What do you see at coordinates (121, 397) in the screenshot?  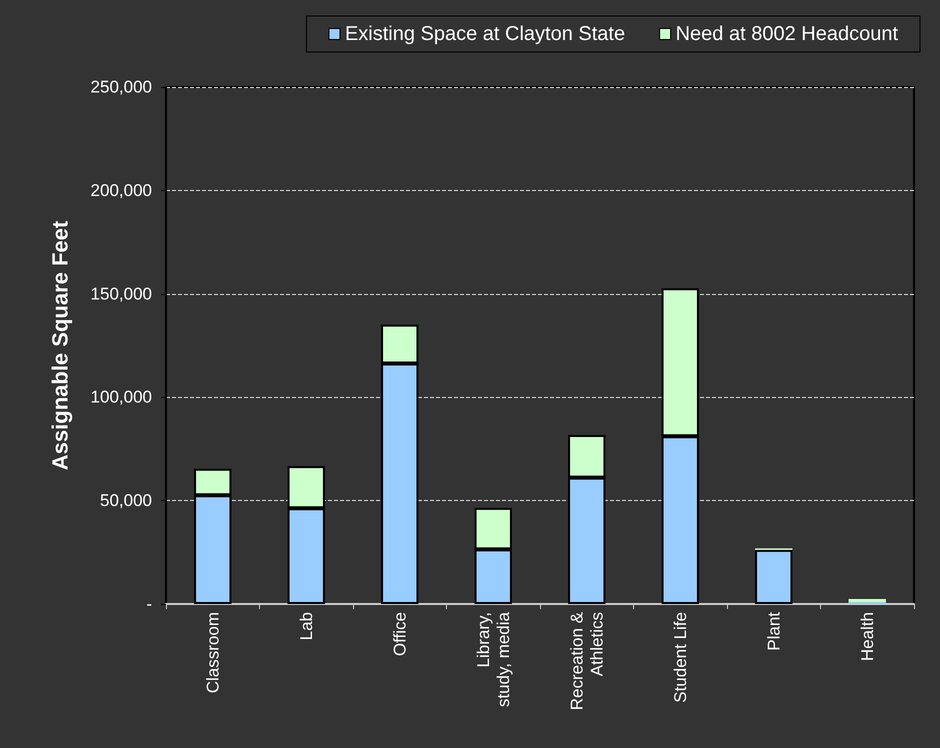 I see `y-tick-label: 100,000` at bounding box center [121, 397].